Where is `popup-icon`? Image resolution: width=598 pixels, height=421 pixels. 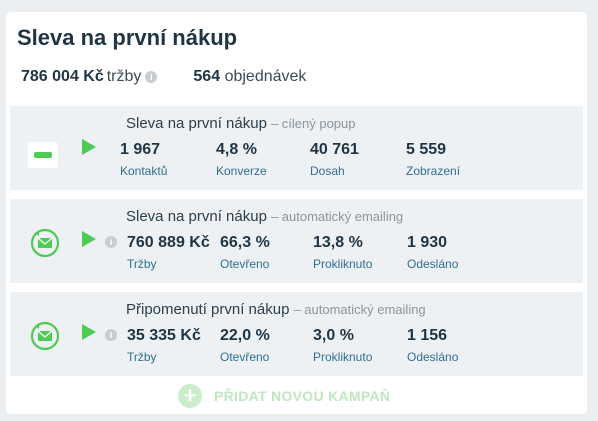 popup-icon is located at coordinates (43, 155).